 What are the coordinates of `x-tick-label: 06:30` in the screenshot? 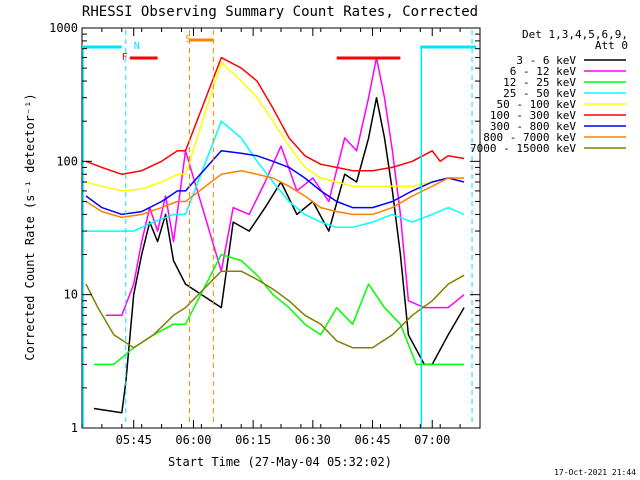 It's located at (313, 440).